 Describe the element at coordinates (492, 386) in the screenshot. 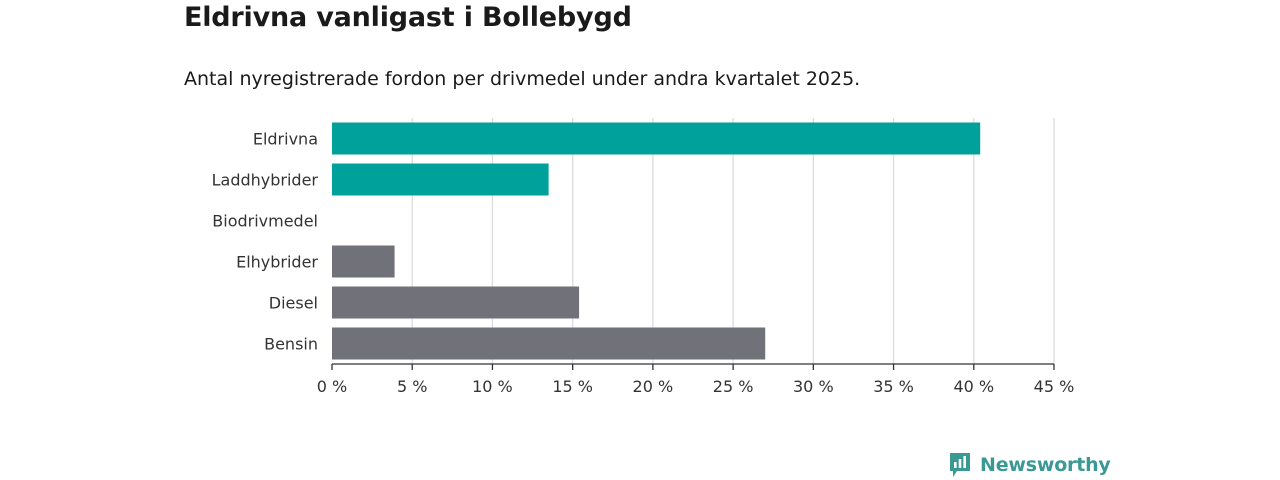

I see `x-tick-label: 10 %` at that location.